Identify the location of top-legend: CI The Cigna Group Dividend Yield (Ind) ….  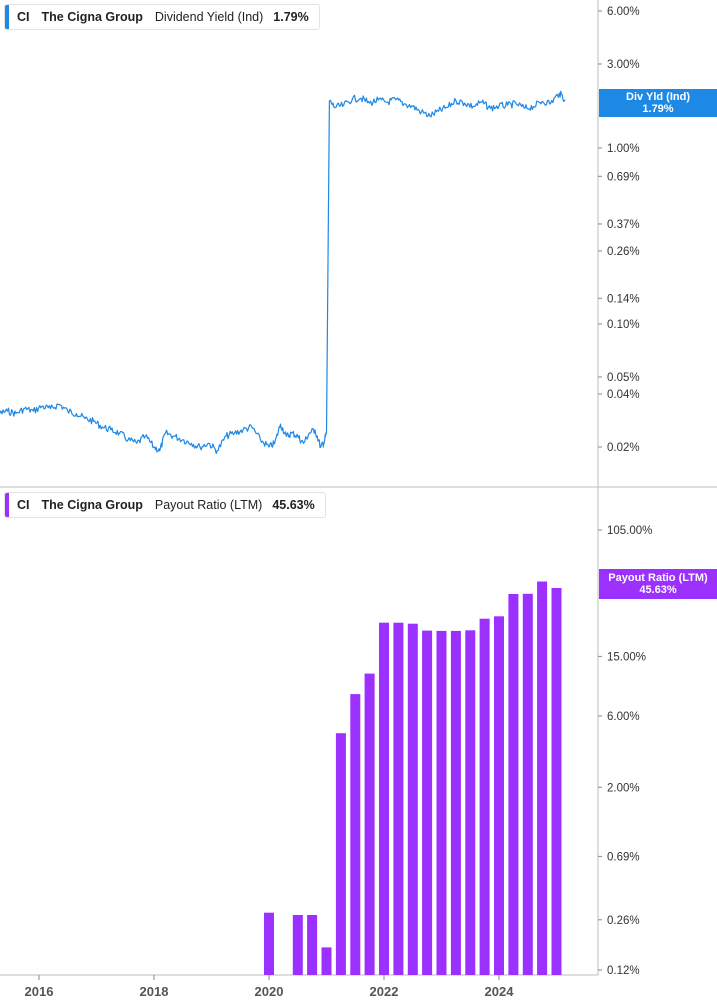
(162, 17).